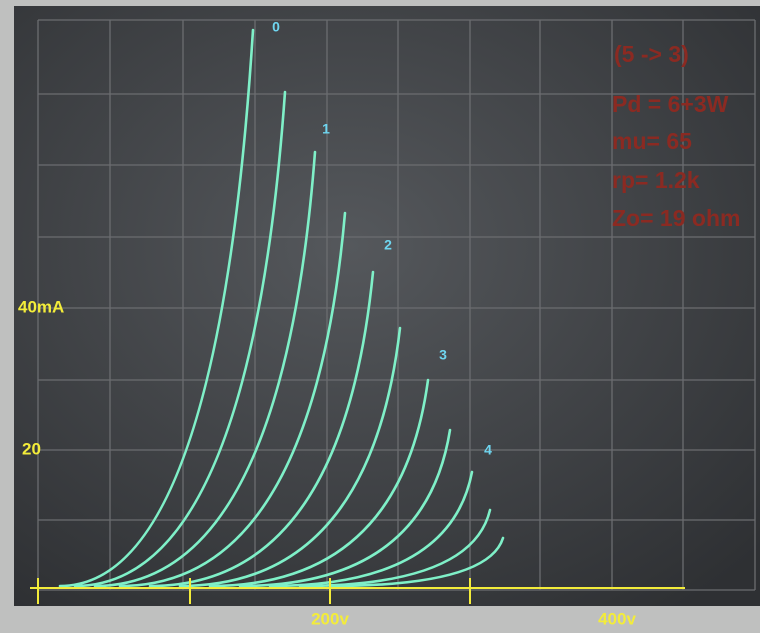  I want to click on curve-label: 1, so click(326, 129).